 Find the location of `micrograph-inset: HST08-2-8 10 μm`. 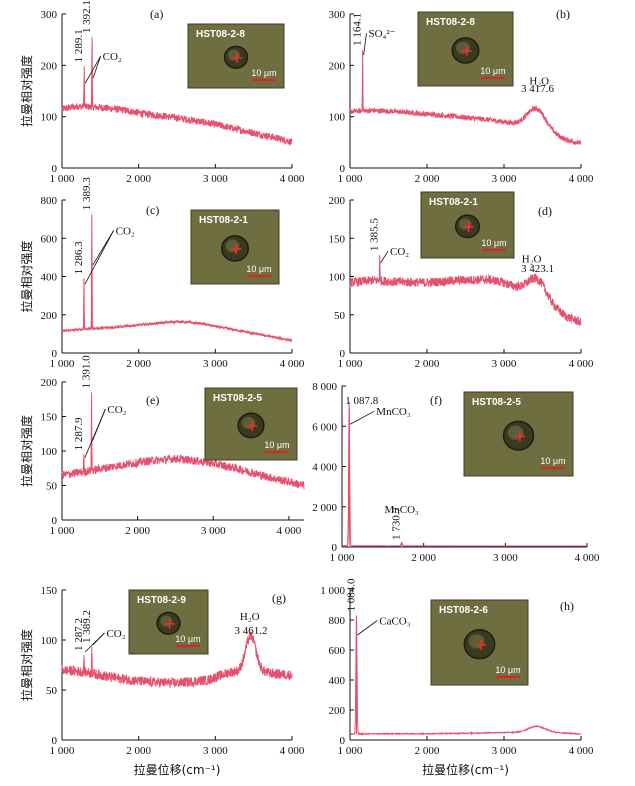

micrograph-inset: HST08-2-8 10 μm is located at coordinates (236, 56).